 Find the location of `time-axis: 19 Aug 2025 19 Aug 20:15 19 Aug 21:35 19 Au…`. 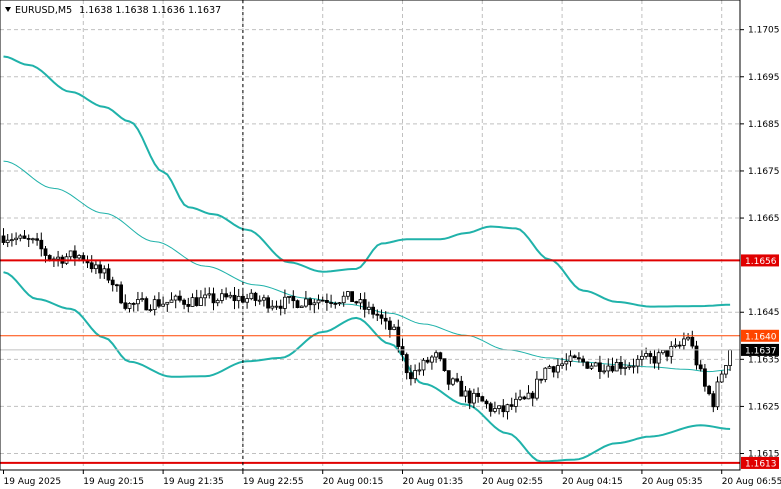

time-axis: 19 Aug 2025 19 Aug 20:15 19 Aug 21:35 19 Au… is located at coordinates (392, 478).